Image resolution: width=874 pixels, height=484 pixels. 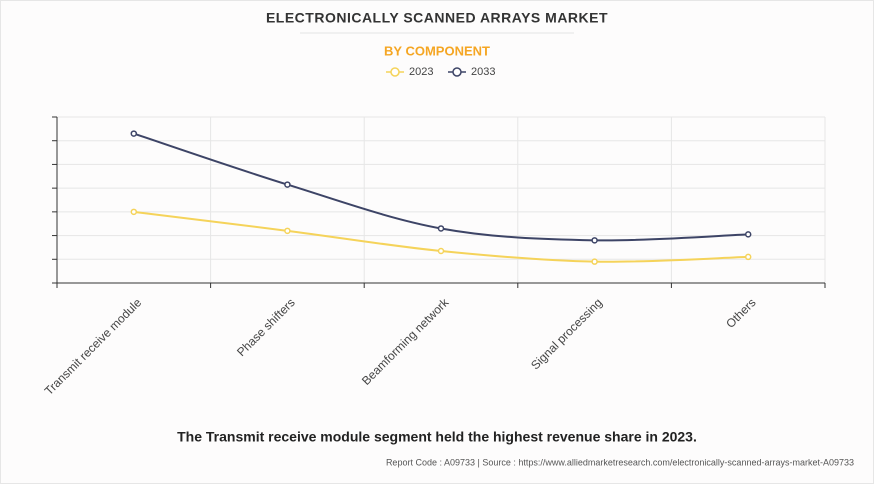 I want to click on chart-title: ELECTRONICALLY SCANNED ARRAYS MARKET, so click(x=437, y=18).